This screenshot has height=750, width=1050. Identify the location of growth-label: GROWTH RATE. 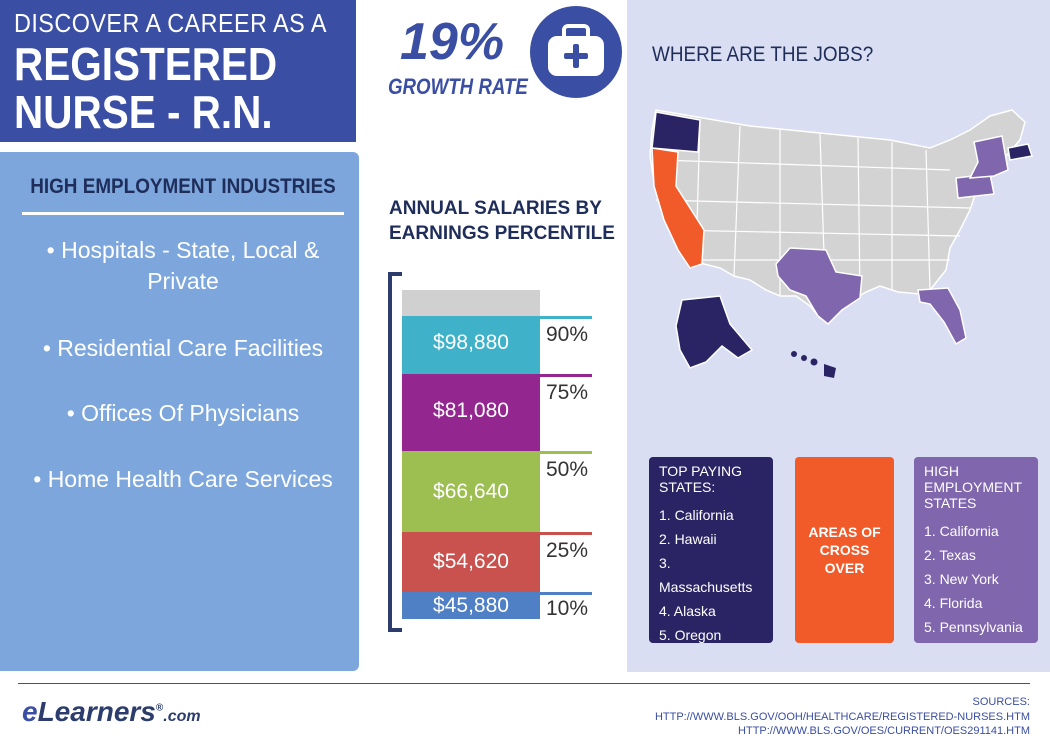
(458, 86).